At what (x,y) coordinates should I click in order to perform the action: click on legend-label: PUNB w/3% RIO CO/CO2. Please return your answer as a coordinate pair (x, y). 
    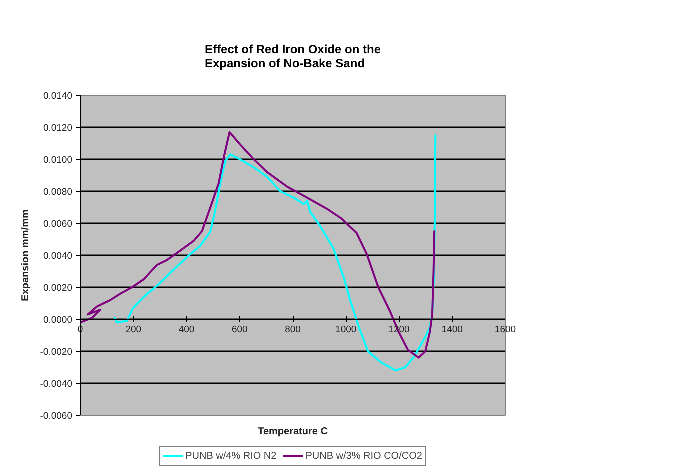
    Looking at the image, I should click on (364, 456).